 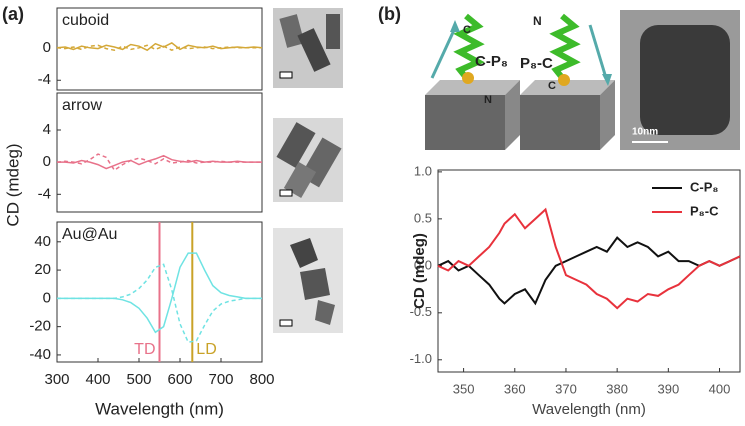 I want to click on panel-label: (b), so click(x=389, y=14).